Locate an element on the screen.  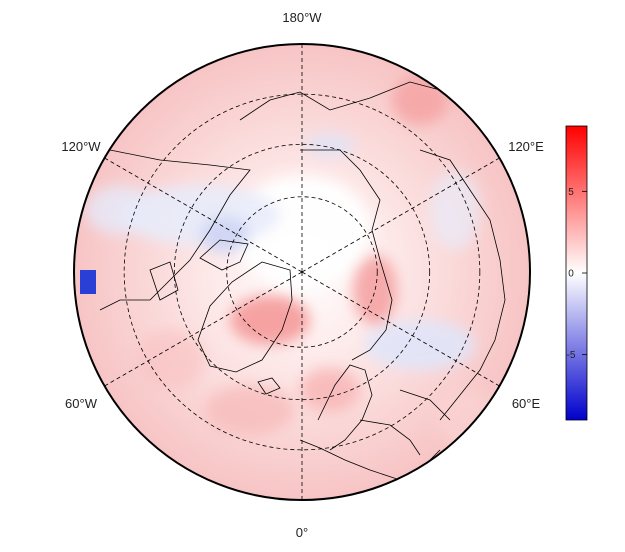
lon-label-60w: 60°W is located at coordinates (81, 403).